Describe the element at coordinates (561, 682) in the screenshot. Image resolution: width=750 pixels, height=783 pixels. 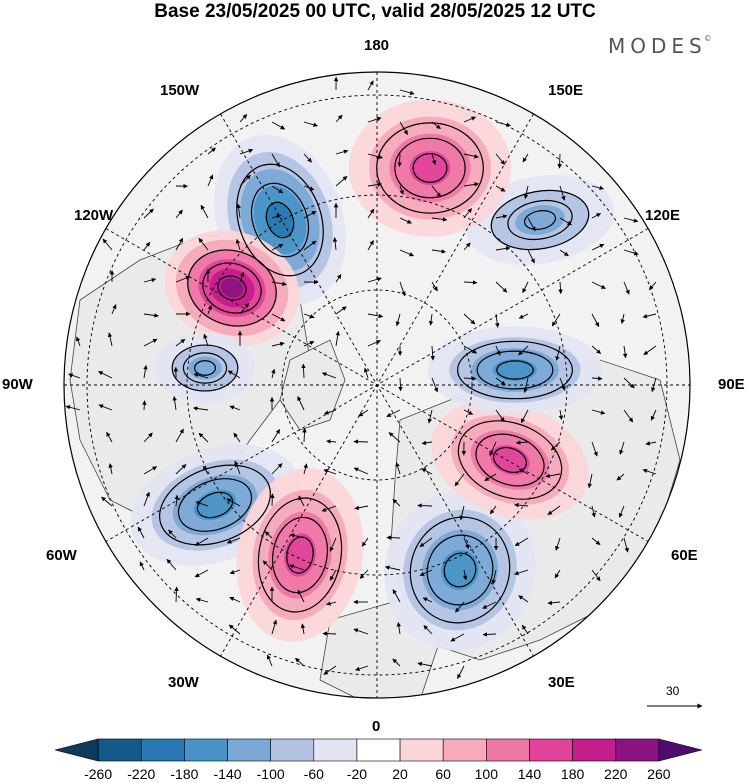
I see `label-30e: 30E` at that location.